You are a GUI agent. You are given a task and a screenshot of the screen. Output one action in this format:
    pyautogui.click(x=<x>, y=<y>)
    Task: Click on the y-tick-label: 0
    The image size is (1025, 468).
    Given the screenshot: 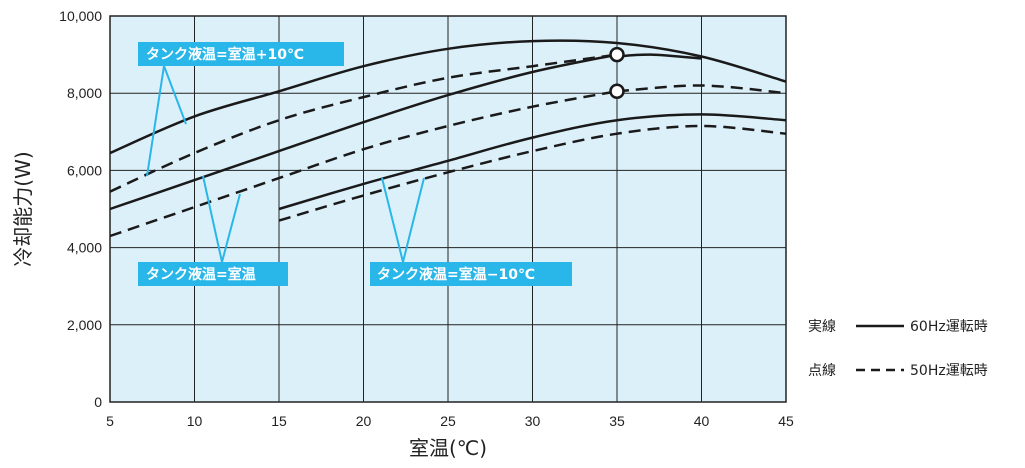 What is the action you would take?
    pyautogui.click(x=98, y=402)
    